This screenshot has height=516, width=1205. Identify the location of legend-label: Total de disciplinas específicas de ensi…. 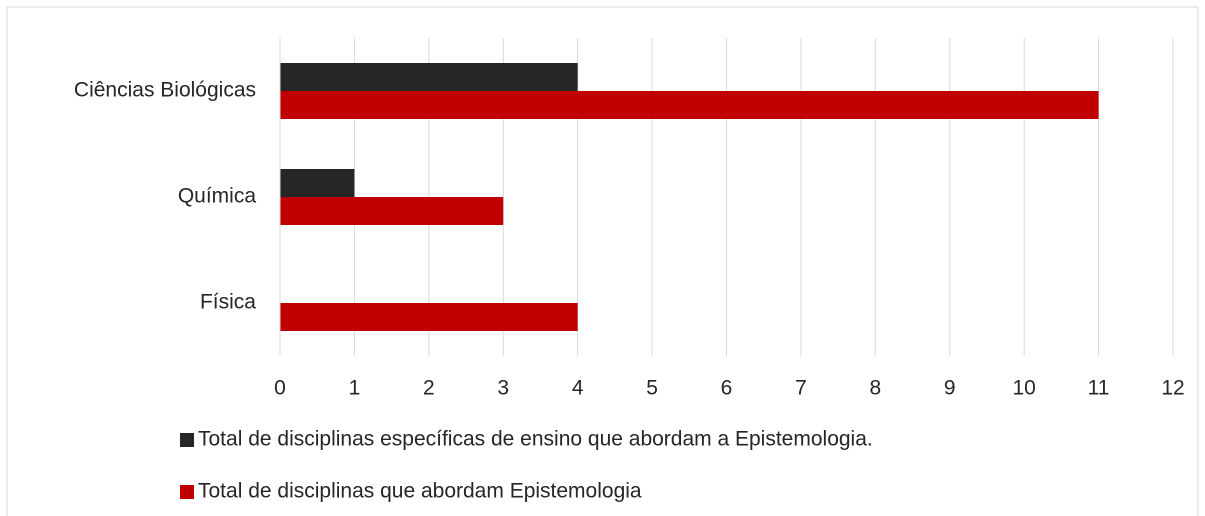
(535, 439).